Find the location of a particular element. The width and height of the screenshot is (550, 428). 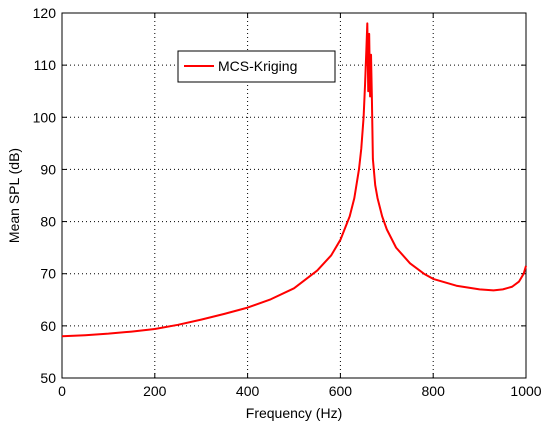

legend: MCS-Kriging is located at coordinates (256, 66).